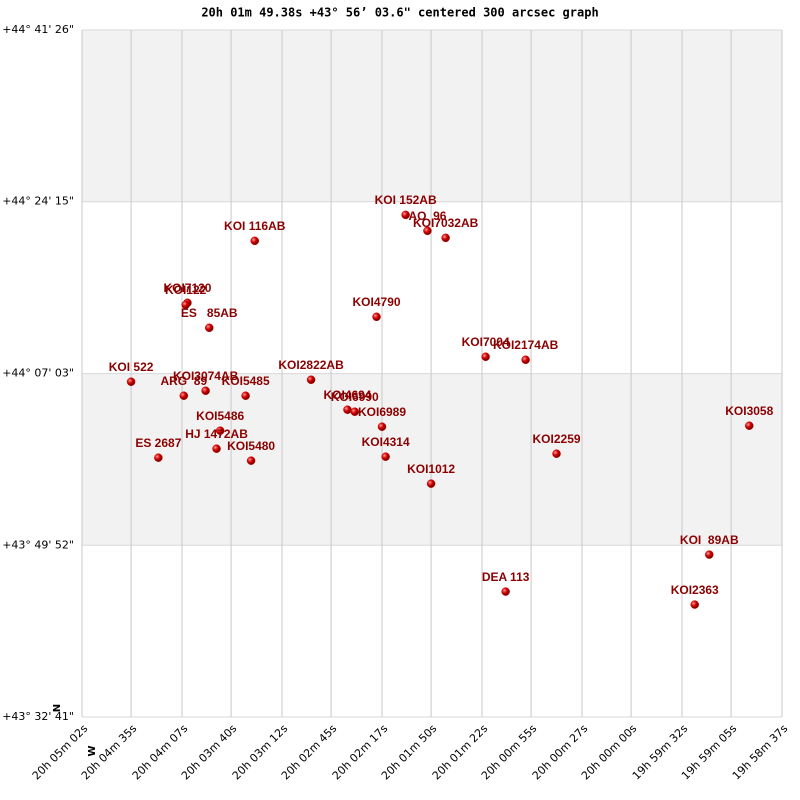  Describe the element at coordinates (251, 446) in the screenshot. I see `star-label: KOI5480` at that location.